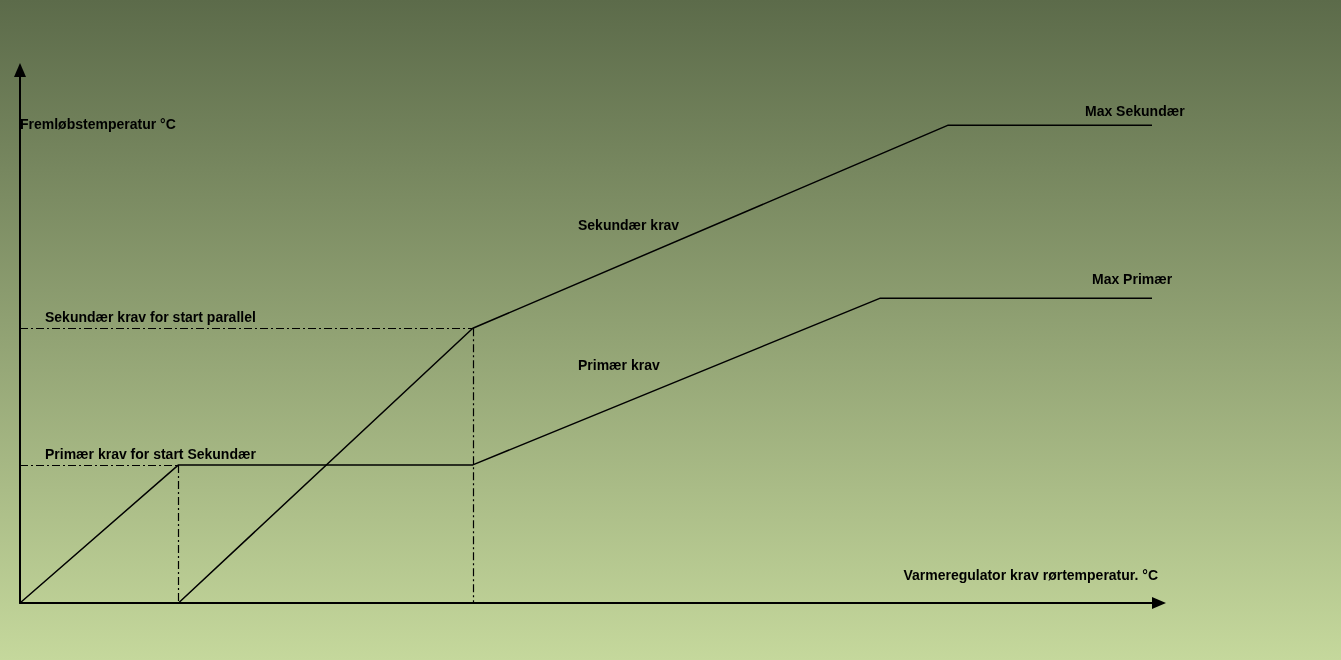 This screenshot has width=1341, height=660. I want to click on ref-line-label: Primær krav for start Sekundær, so click(151, 453).